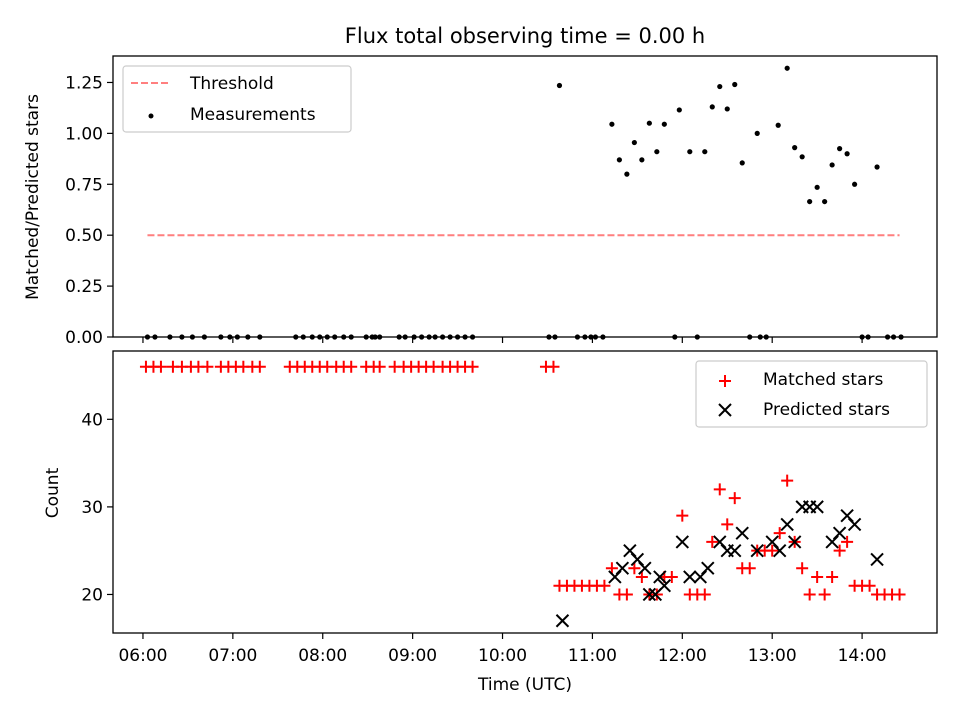 The height and width of the screenshot is (720, 960). I want to click on y-tick-label: 20, so click(92, 595).